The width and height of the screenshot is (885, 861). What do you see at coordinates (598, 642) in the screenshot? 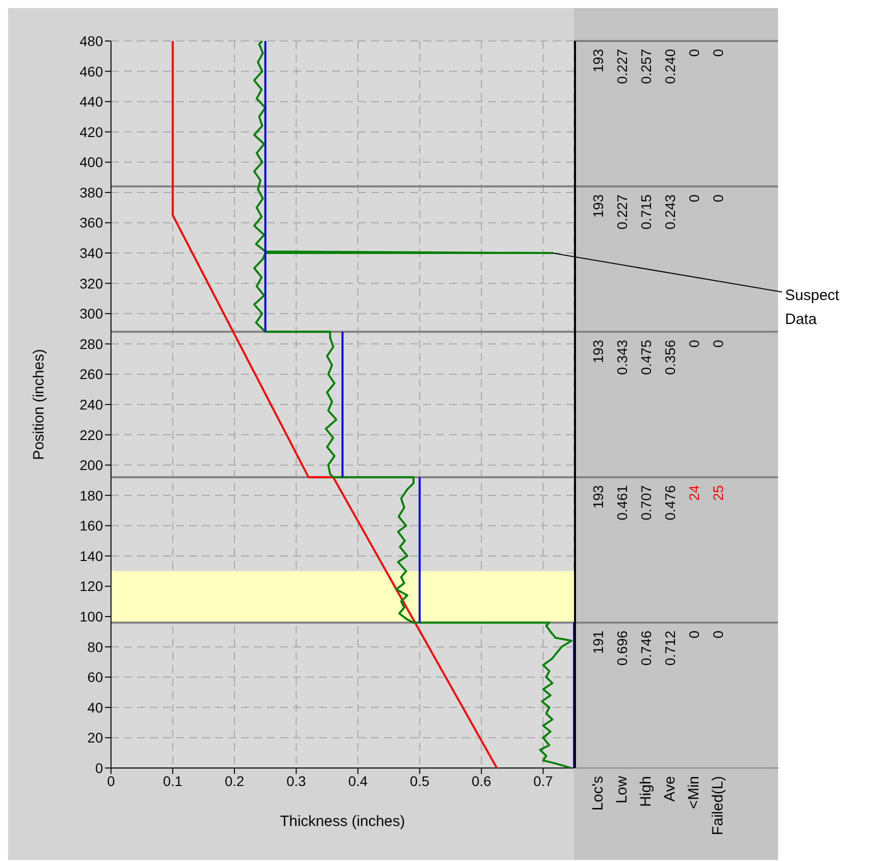
I see `text: 191` at bounding box center [598, 642].